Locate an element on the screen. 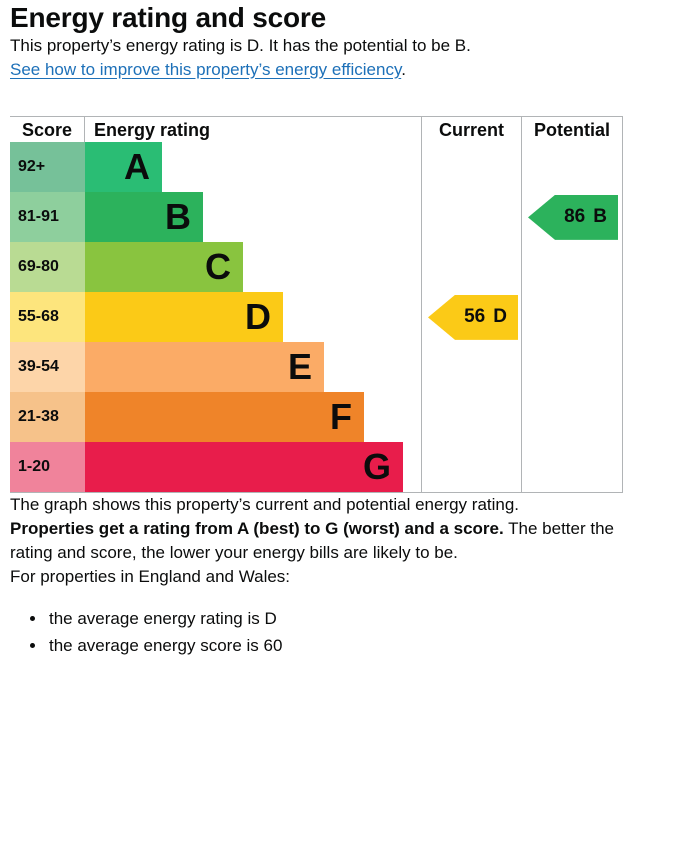 The width and height of the screenshot is (675, 853). region-heading: For properties in England and Wales: is located at coordinates (150, 576).